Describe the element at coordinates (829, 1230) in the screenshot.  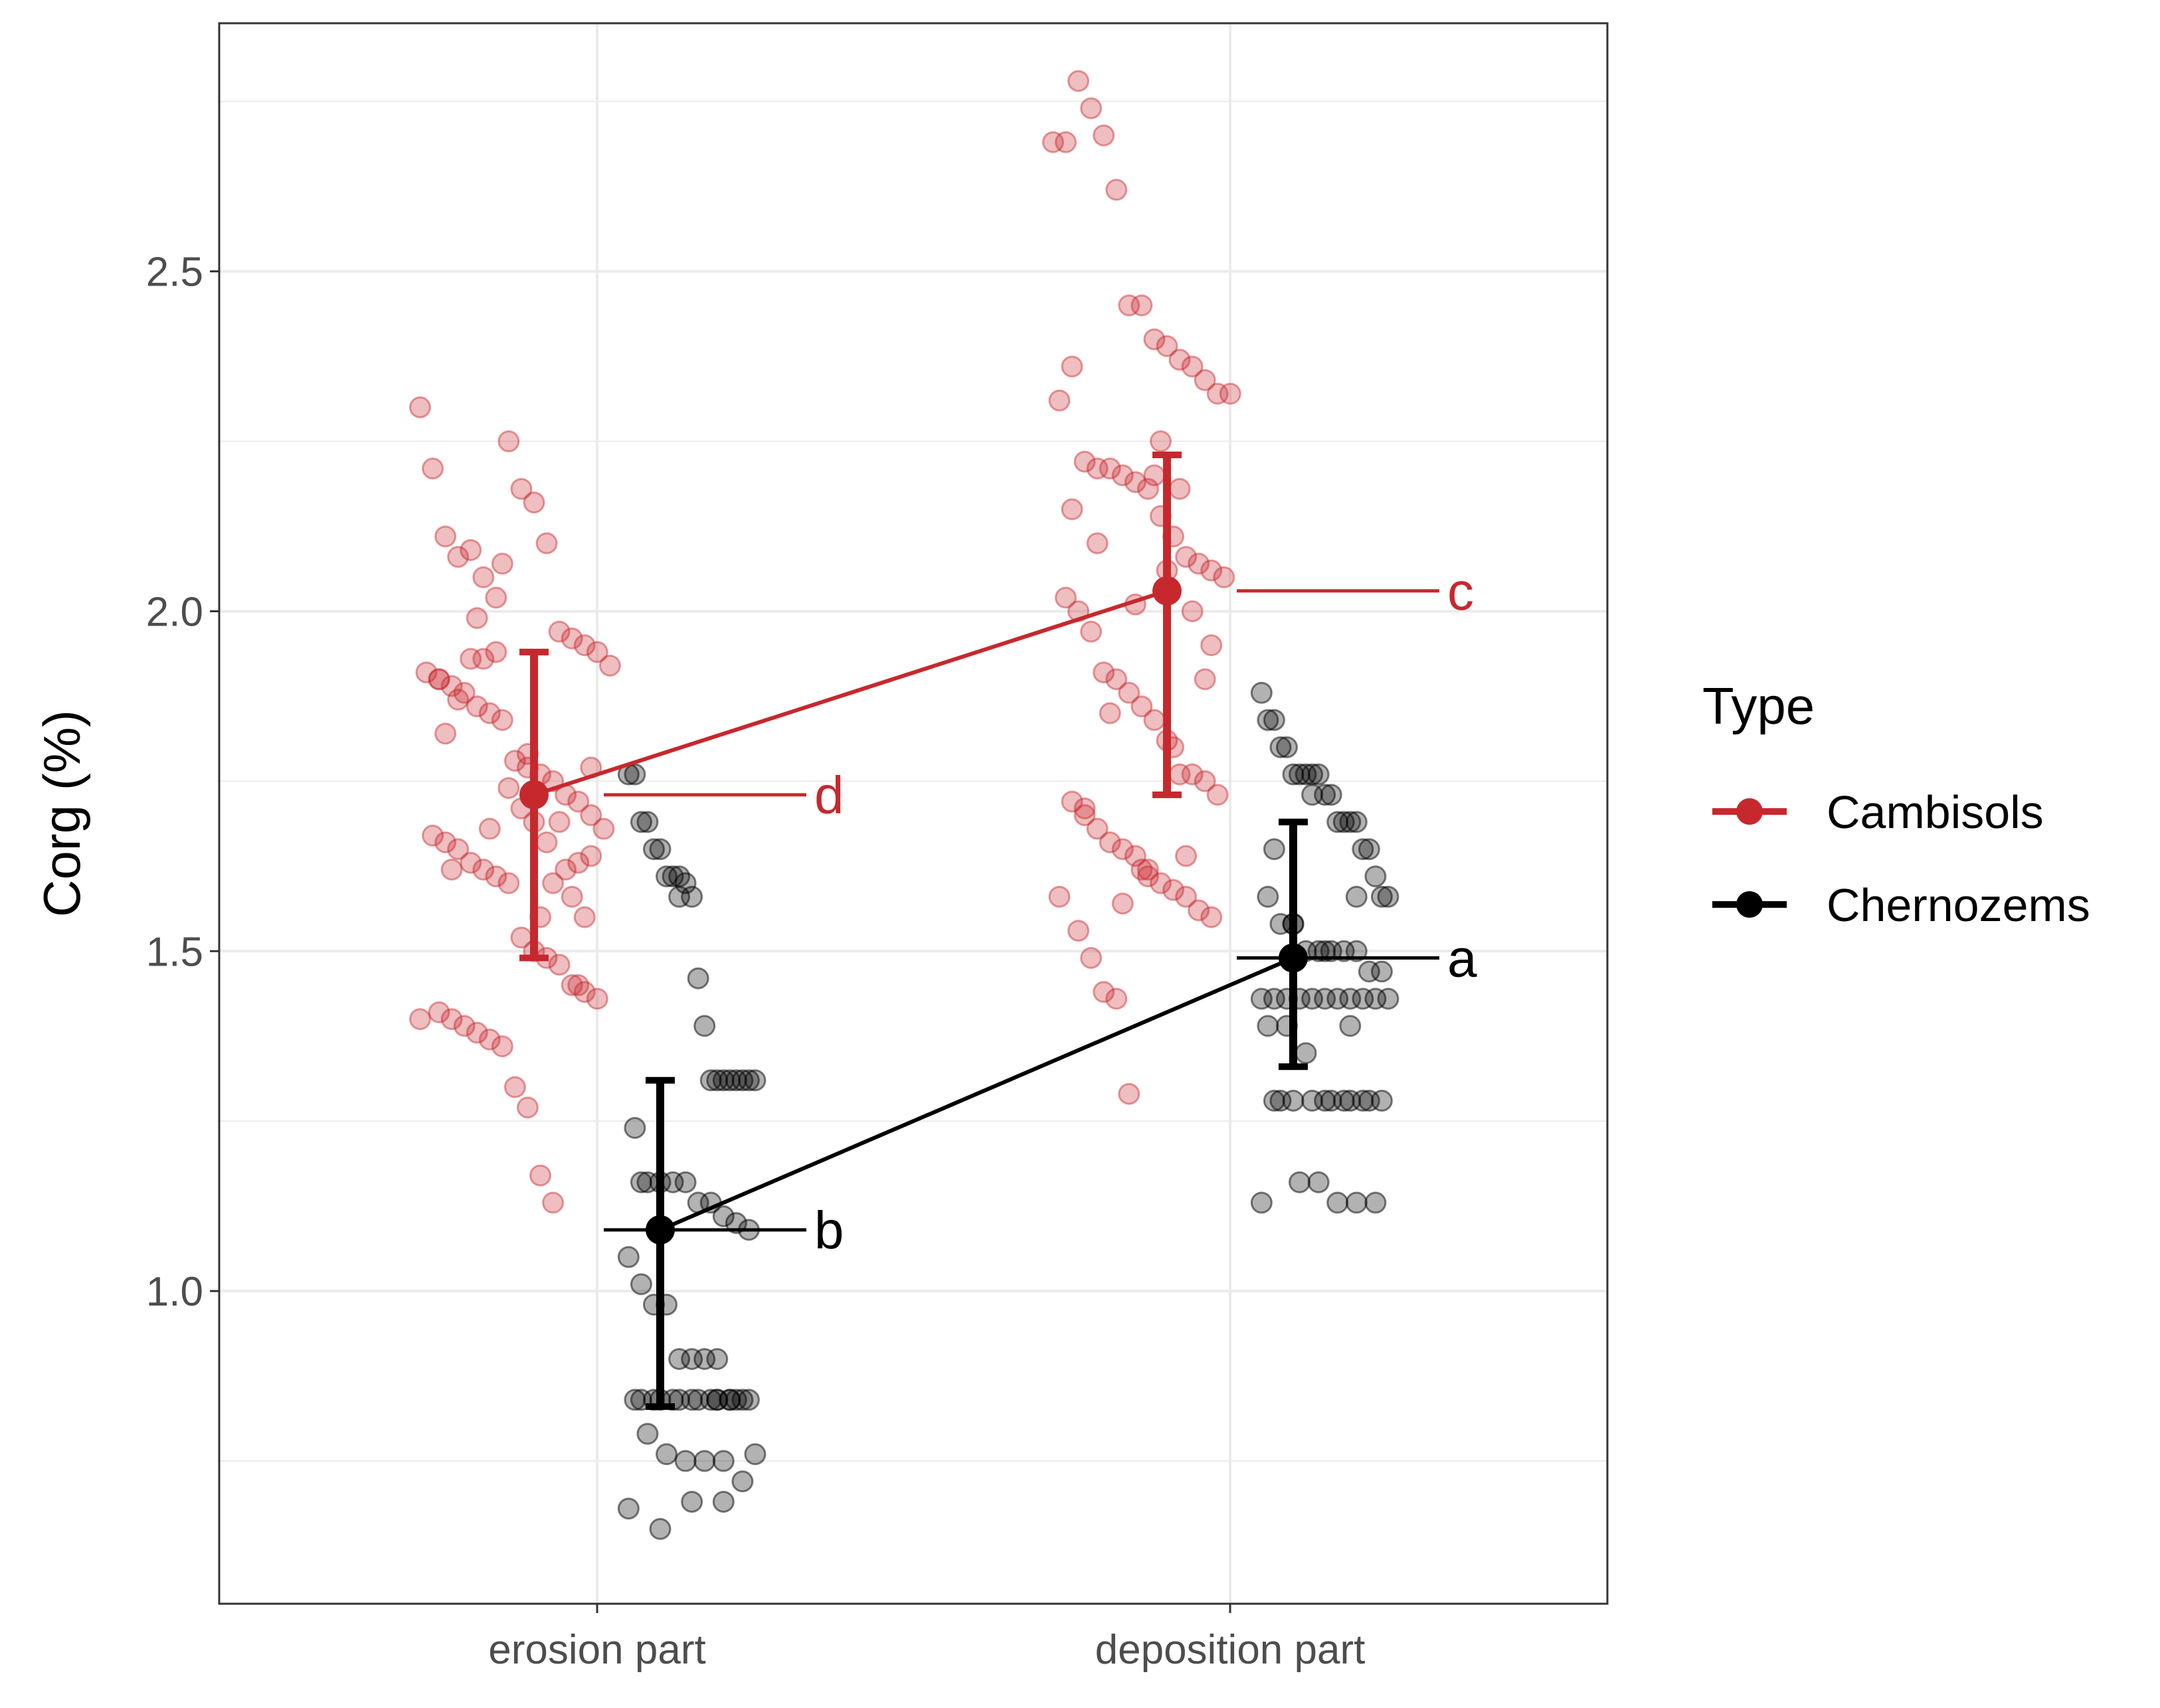
I see `significance-letter: b` at that location.